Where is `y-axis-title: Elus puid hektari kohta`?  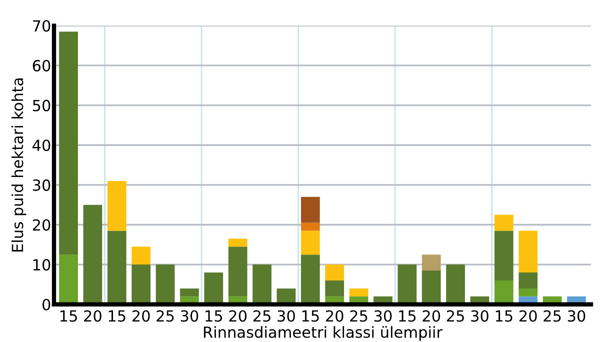 y-axis-title: Elus puid hektari kohta is located at coordinates (18, 165).